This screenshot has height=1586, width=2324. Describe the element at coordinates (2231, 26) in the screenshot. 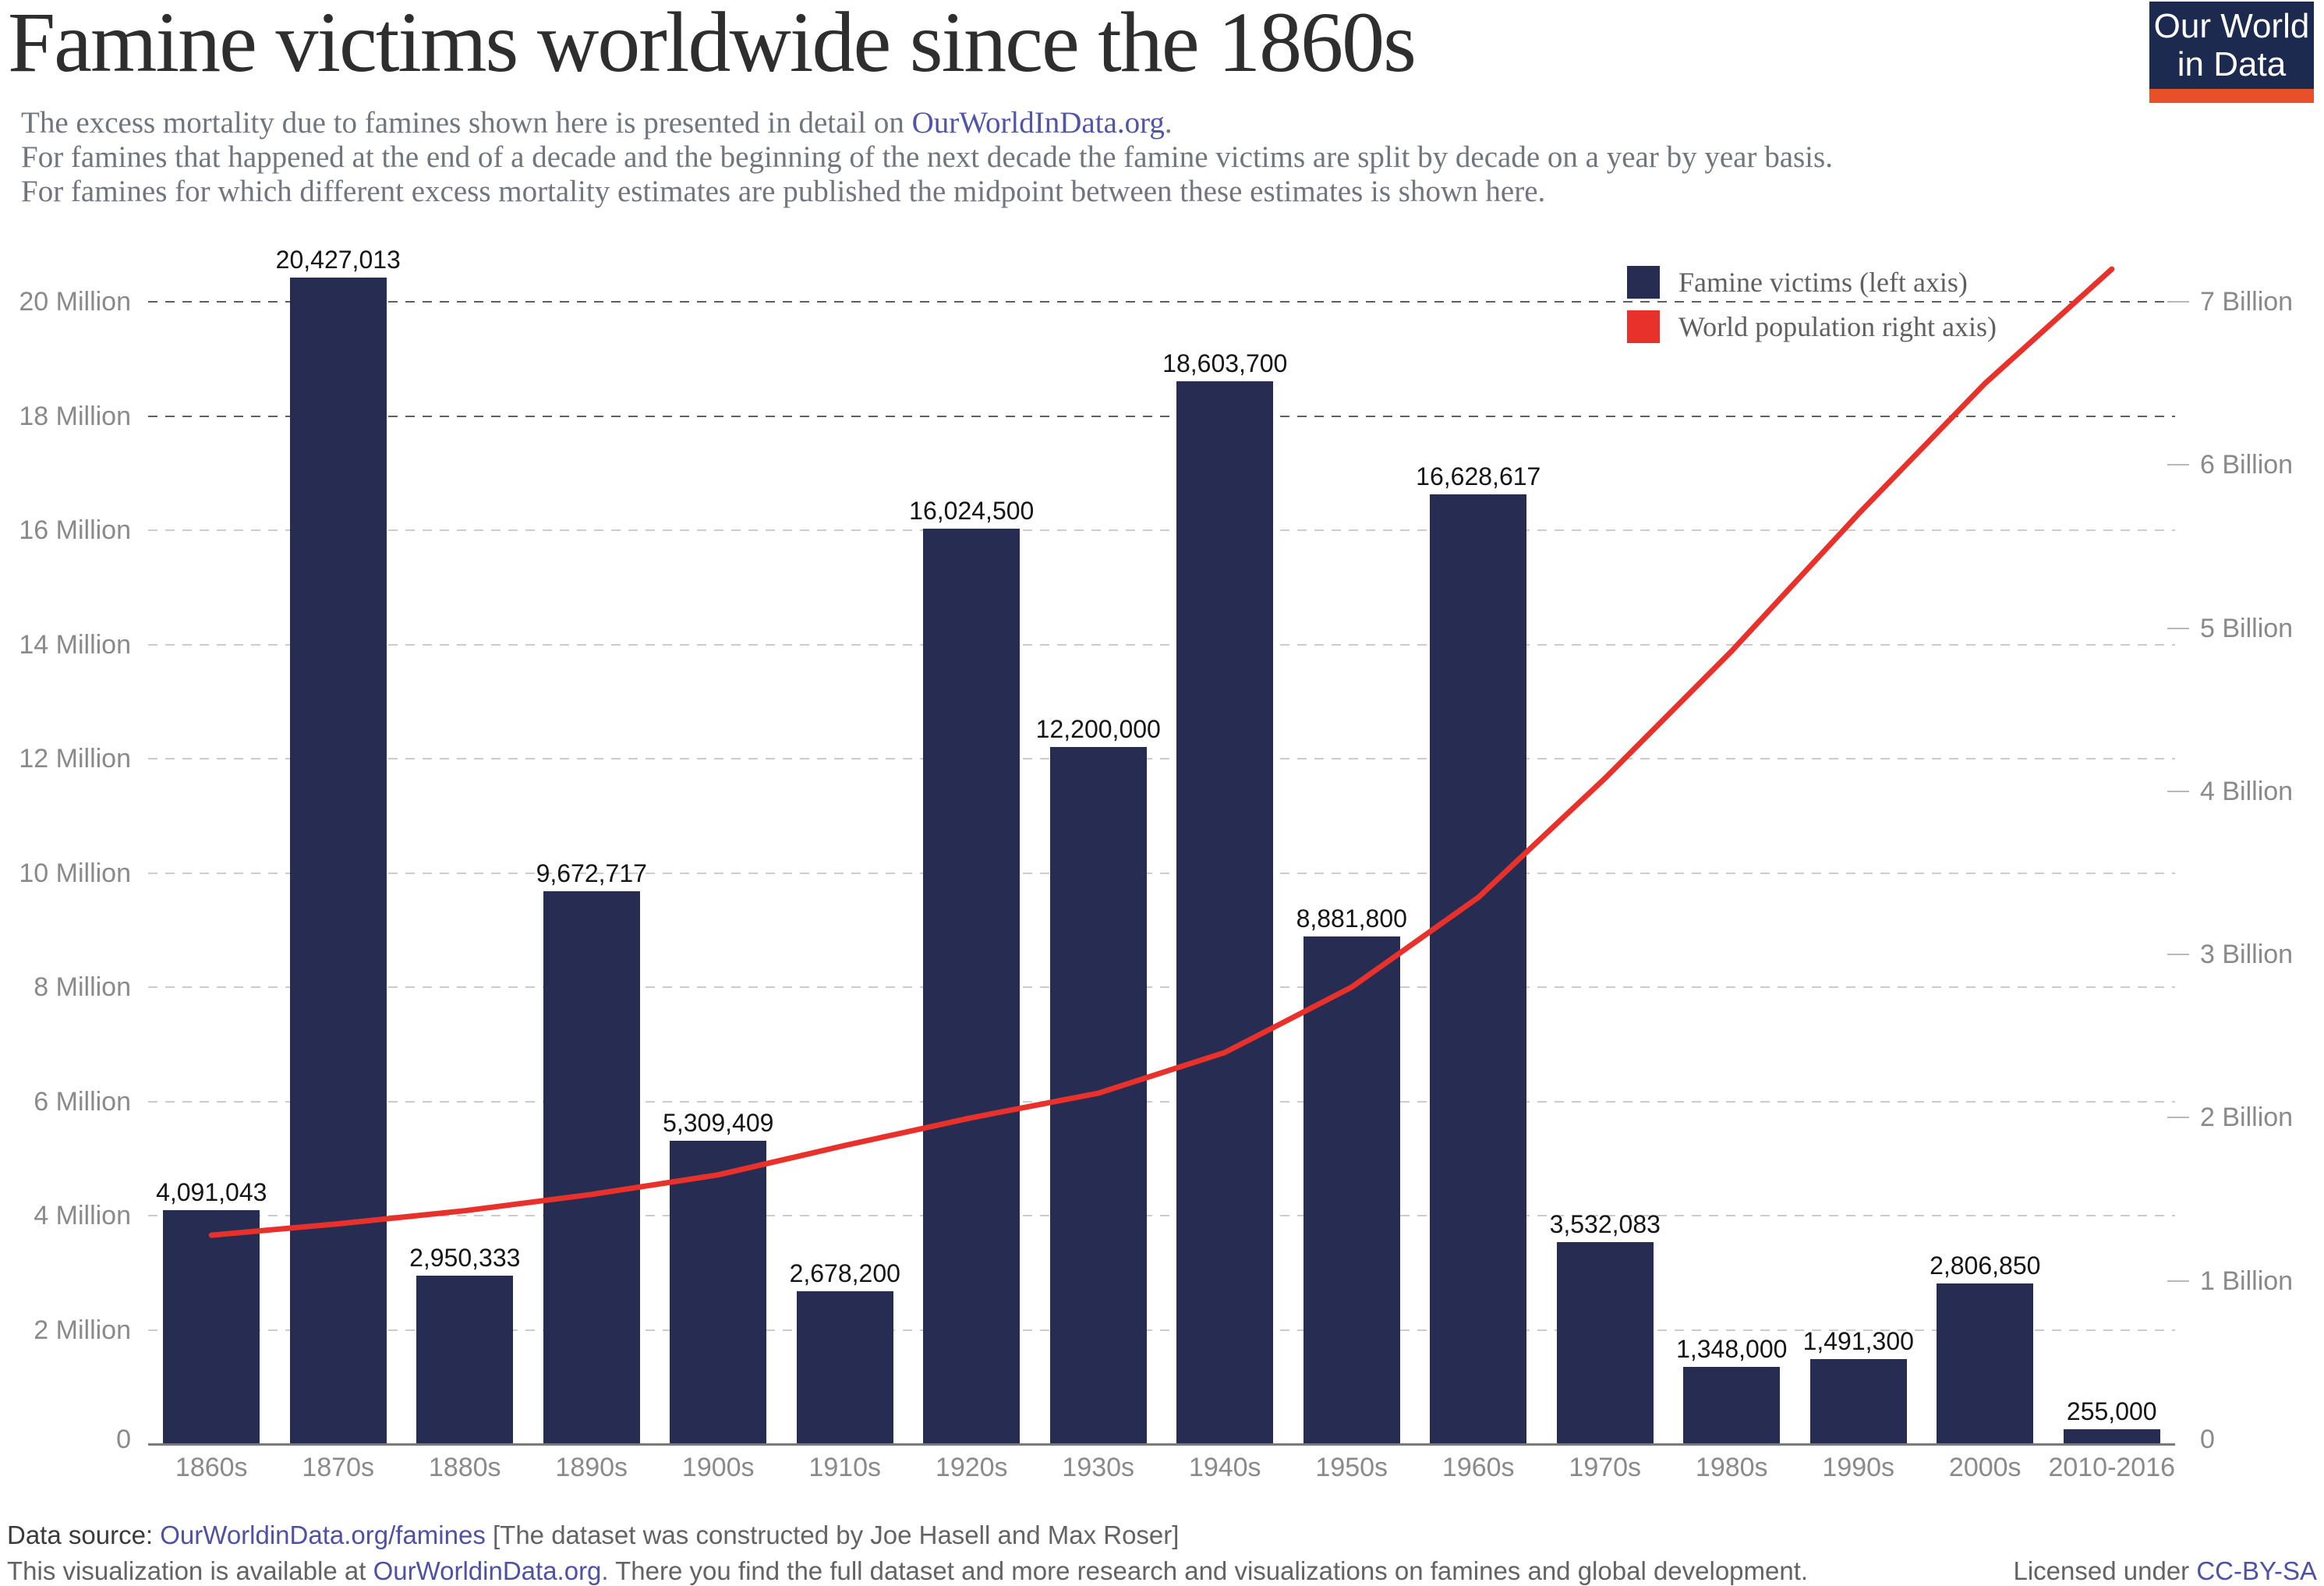

I see `owid-logo-line1: Our World` at that location.